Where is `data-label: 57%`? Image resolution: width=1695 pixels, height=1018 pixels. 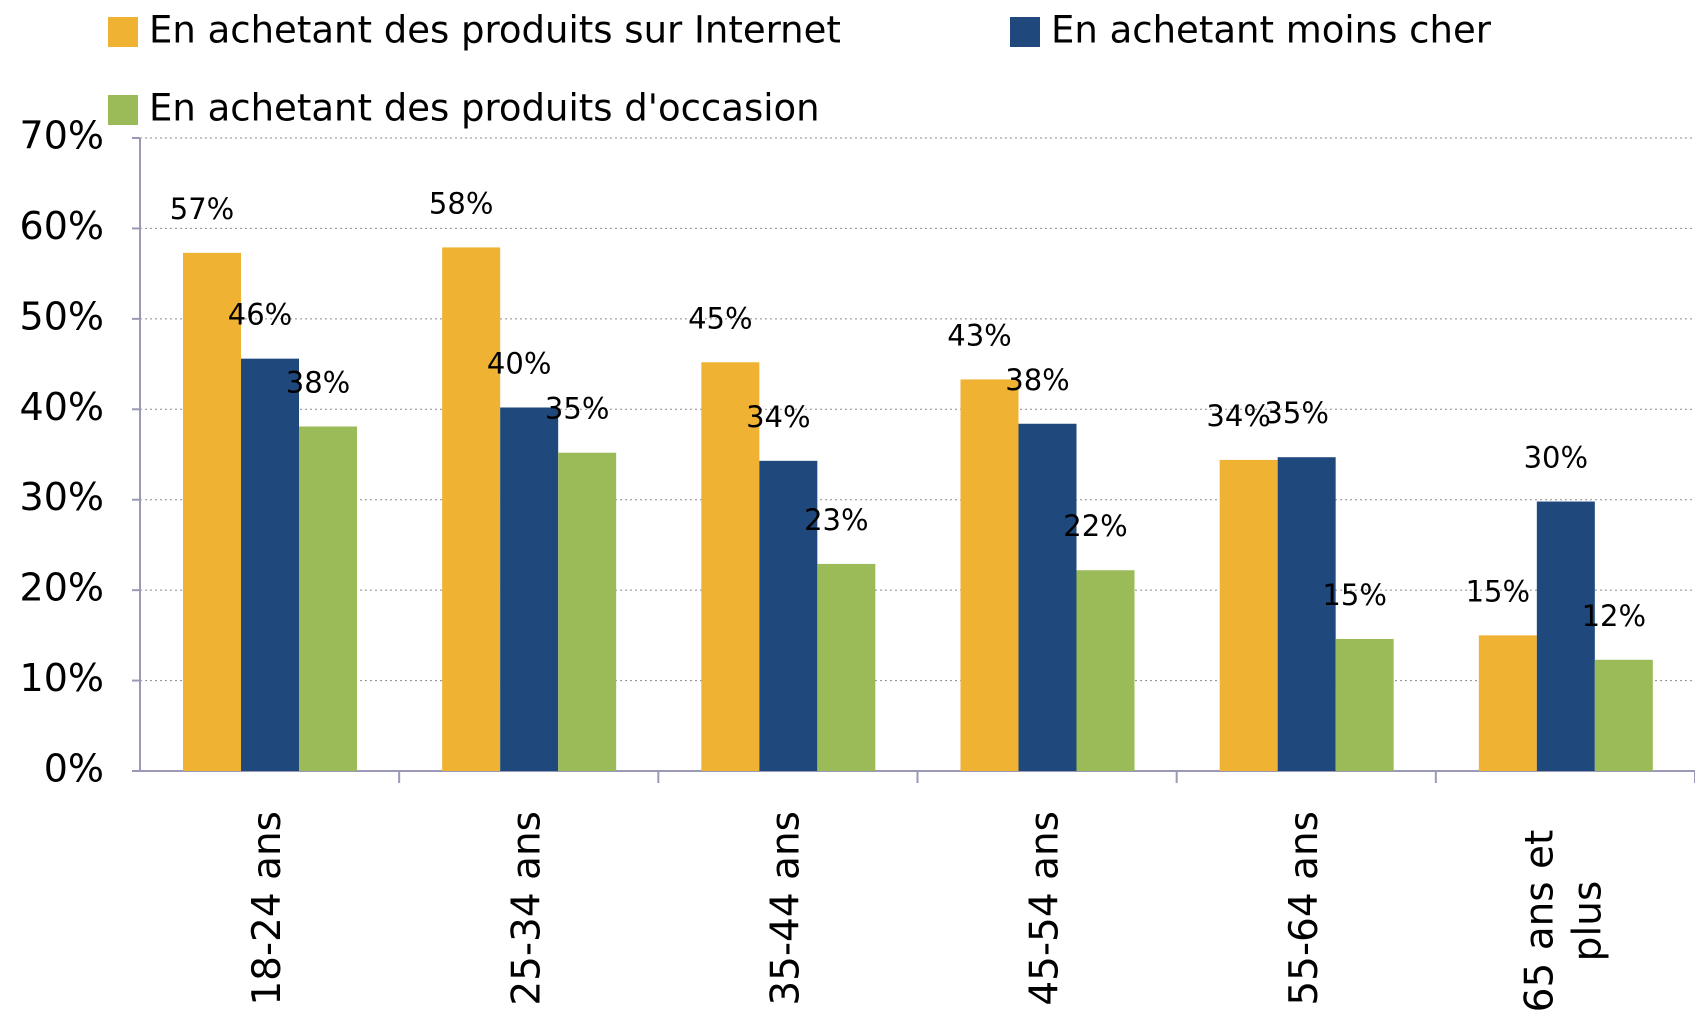 data-label: 57% is located at coordinates (202, 209).